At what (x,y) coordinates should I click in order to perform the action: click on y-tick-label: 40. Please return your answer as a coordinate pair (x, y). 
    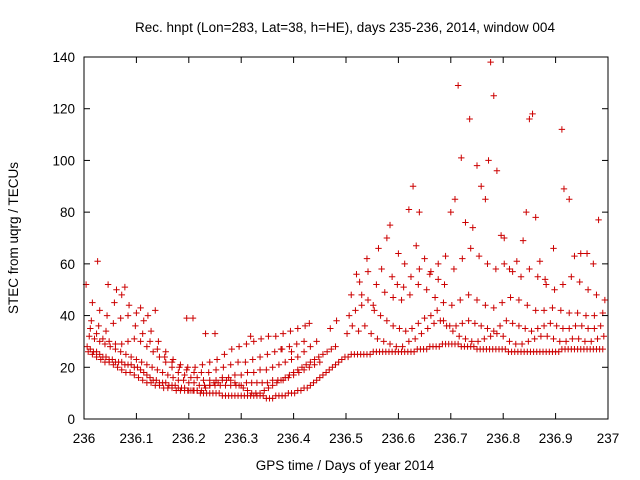
    Looking at the image, I should click on (67, 316).